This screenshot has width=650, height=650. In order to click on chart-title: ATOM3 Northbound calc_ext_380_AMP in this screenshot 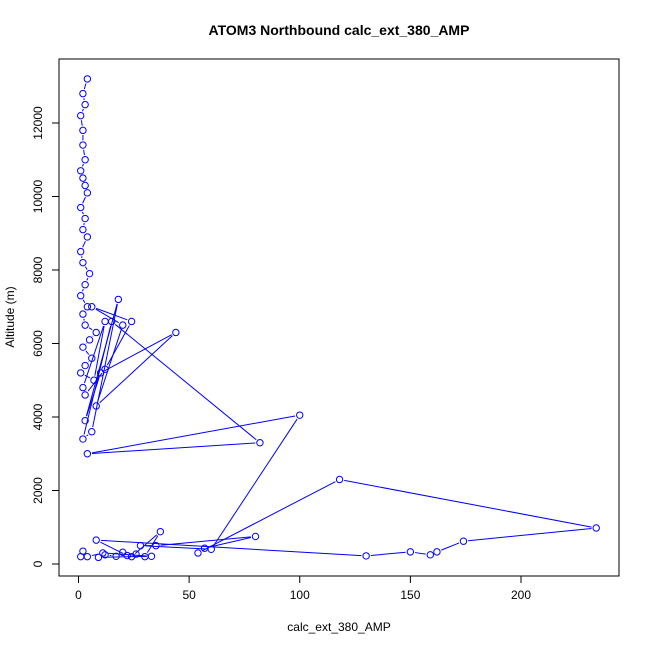, I will do `click(339, 30)`.